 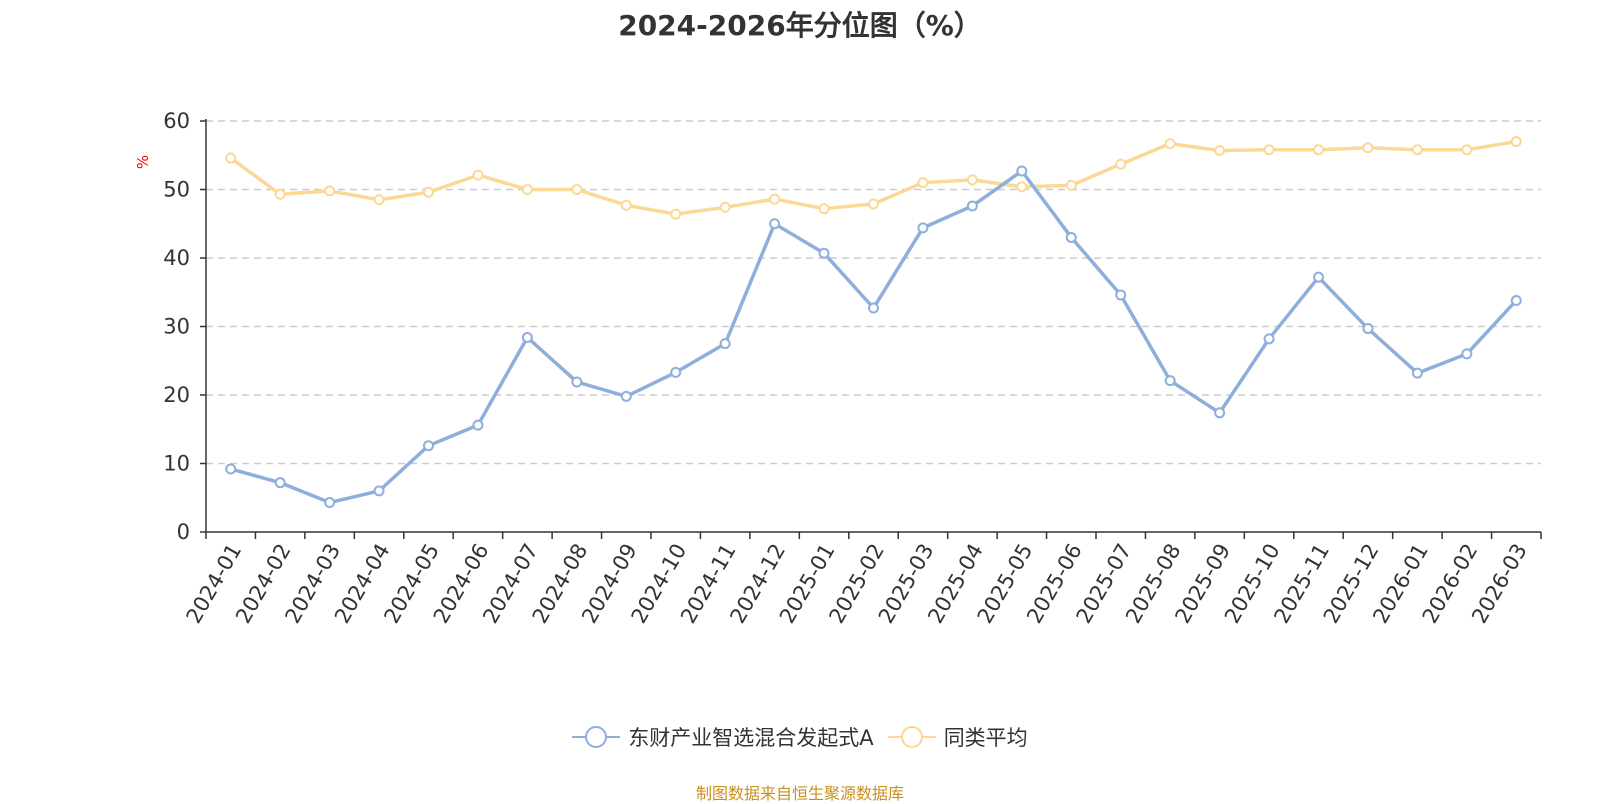 I want to click on y-tick-label: 60, so click(x=176, y=121).